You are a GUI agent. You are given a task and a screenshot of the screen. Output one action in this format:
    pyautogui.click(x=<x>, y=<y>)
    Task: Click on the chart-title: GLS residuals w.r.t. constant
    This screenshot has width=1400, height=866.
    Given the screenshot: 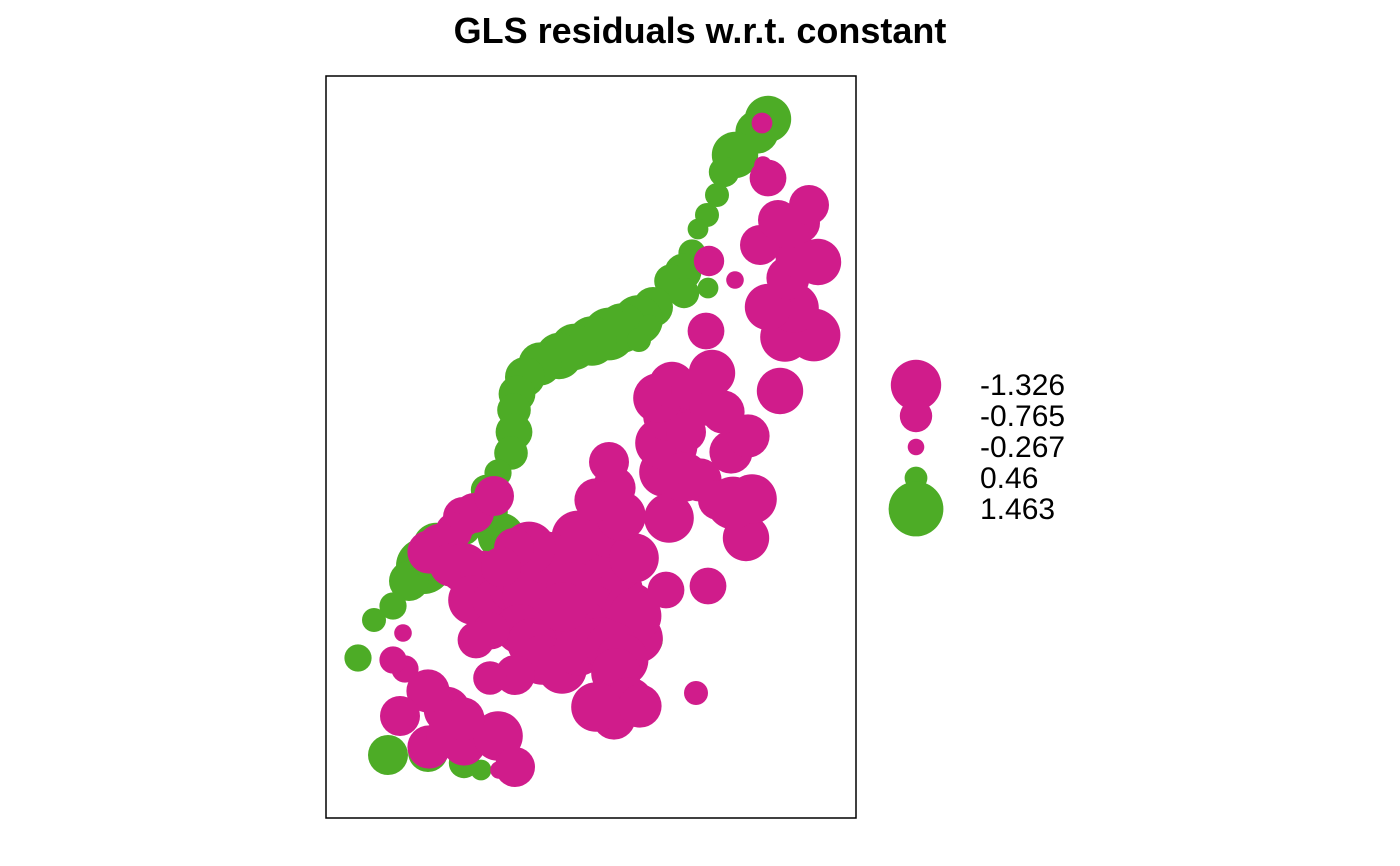 What is the action you would take?
    pyautogui.click(x=700, y=30)
    